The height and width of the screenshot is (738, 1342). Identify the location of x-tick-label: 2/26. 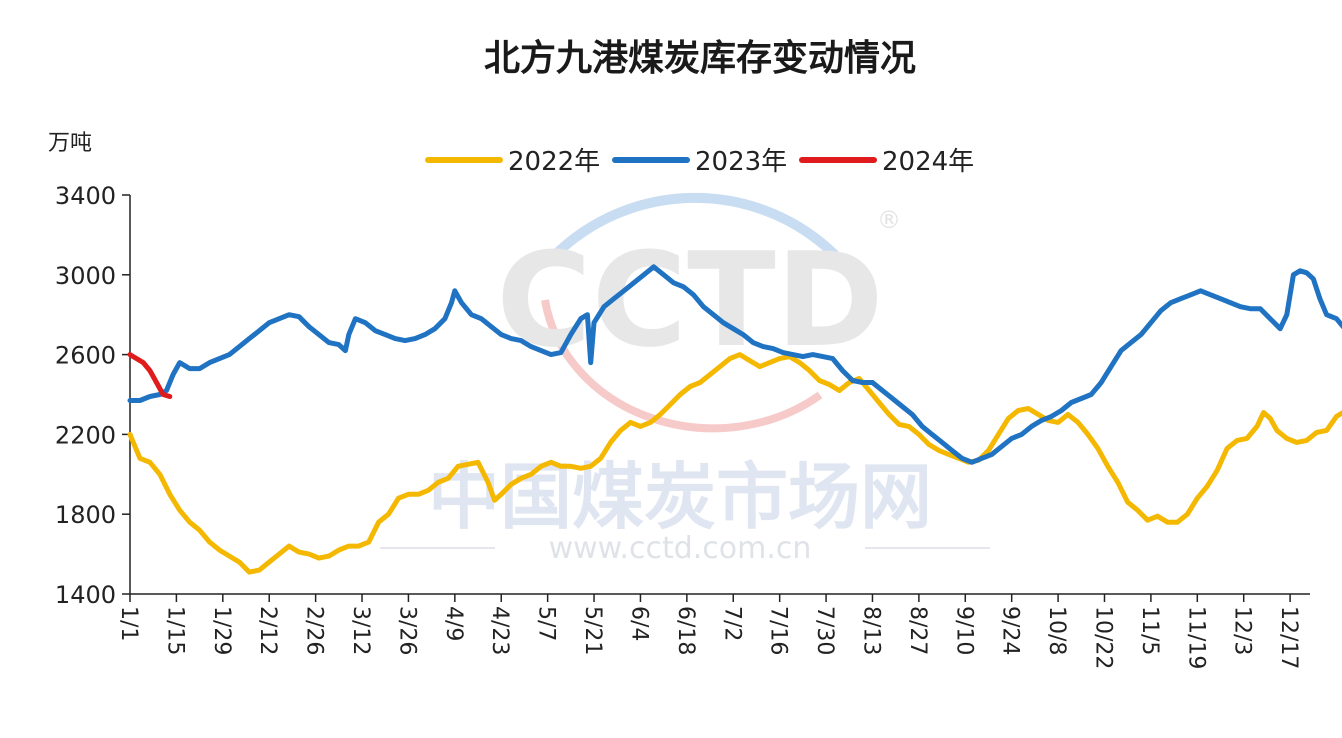
(314, 630).